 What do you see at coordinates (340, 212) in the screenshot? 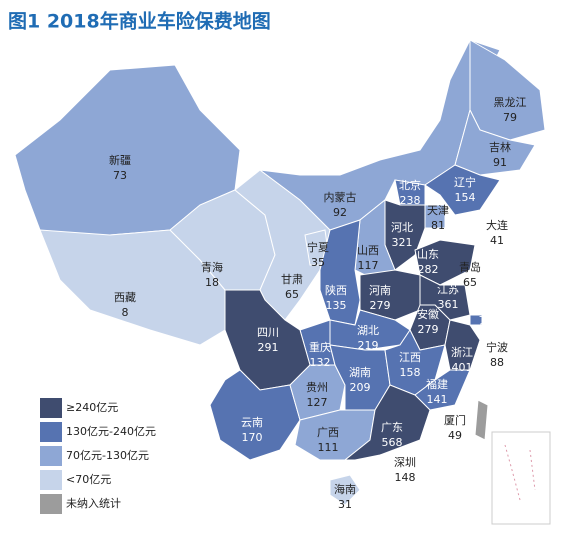
I see `province-value: 92` at bounding box center [340, 212].